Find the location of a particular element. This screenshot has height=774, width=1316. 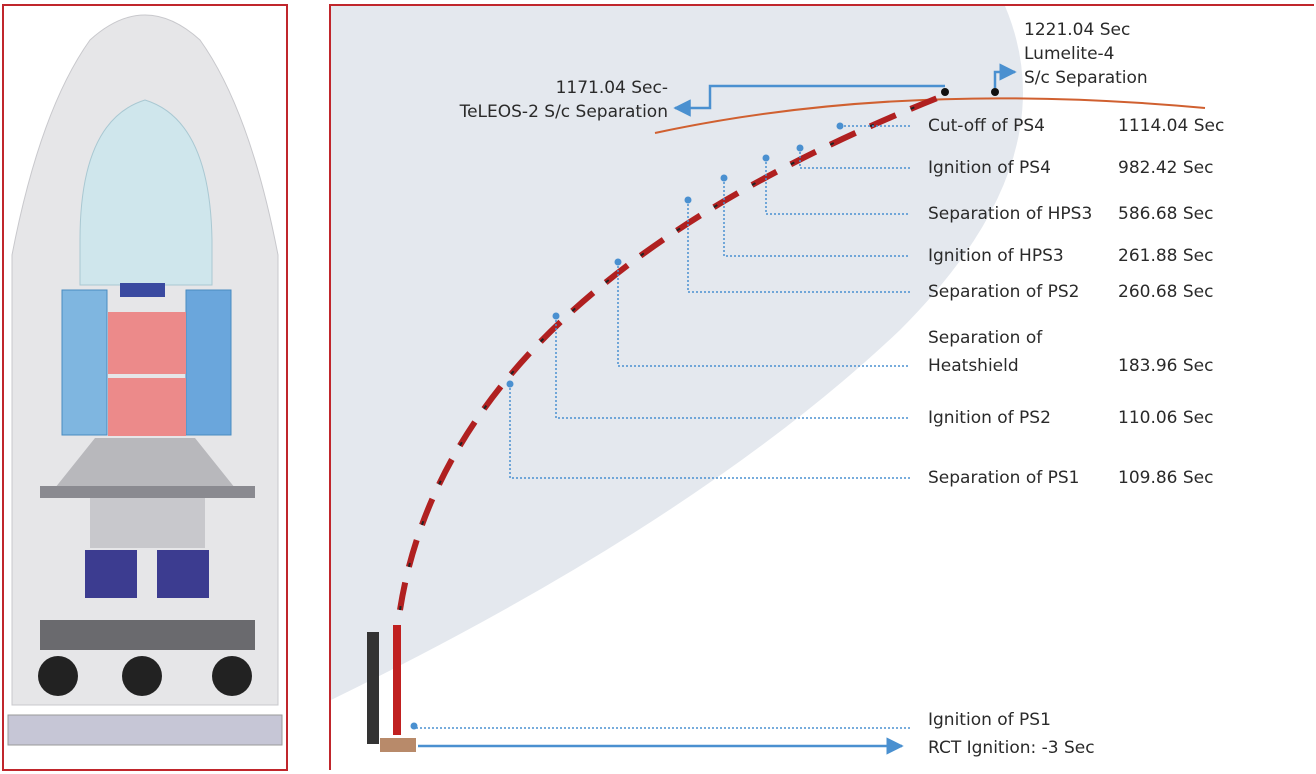

callout-time: 1221.04 Sec is located at coordinates (1077, 30).